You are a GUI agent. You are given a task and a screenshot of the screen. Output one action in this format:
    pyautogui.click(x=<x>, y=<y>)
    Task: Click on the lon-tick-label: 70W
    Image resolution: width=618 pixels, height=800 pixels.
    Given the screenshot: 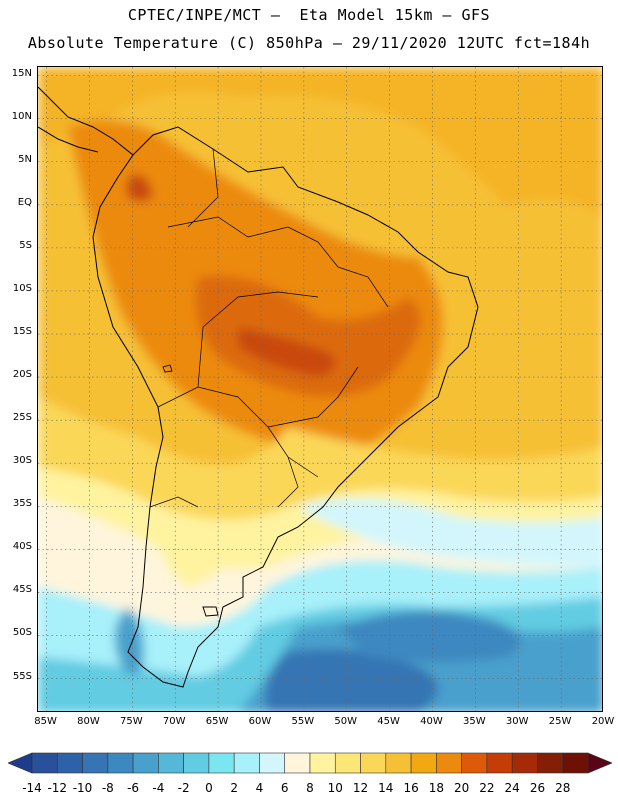 What is the action you would take?
    pyautogui.click(x=174, y=721)
    